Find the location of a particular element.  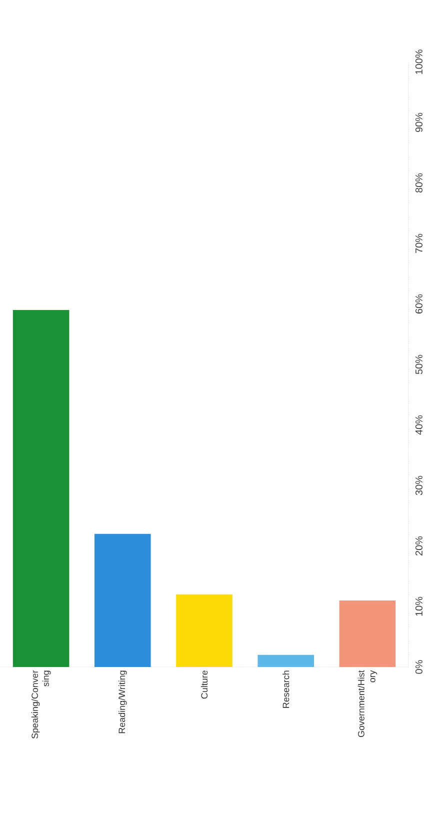

y-tick-label: 70% is located at coordinates (418, 243).